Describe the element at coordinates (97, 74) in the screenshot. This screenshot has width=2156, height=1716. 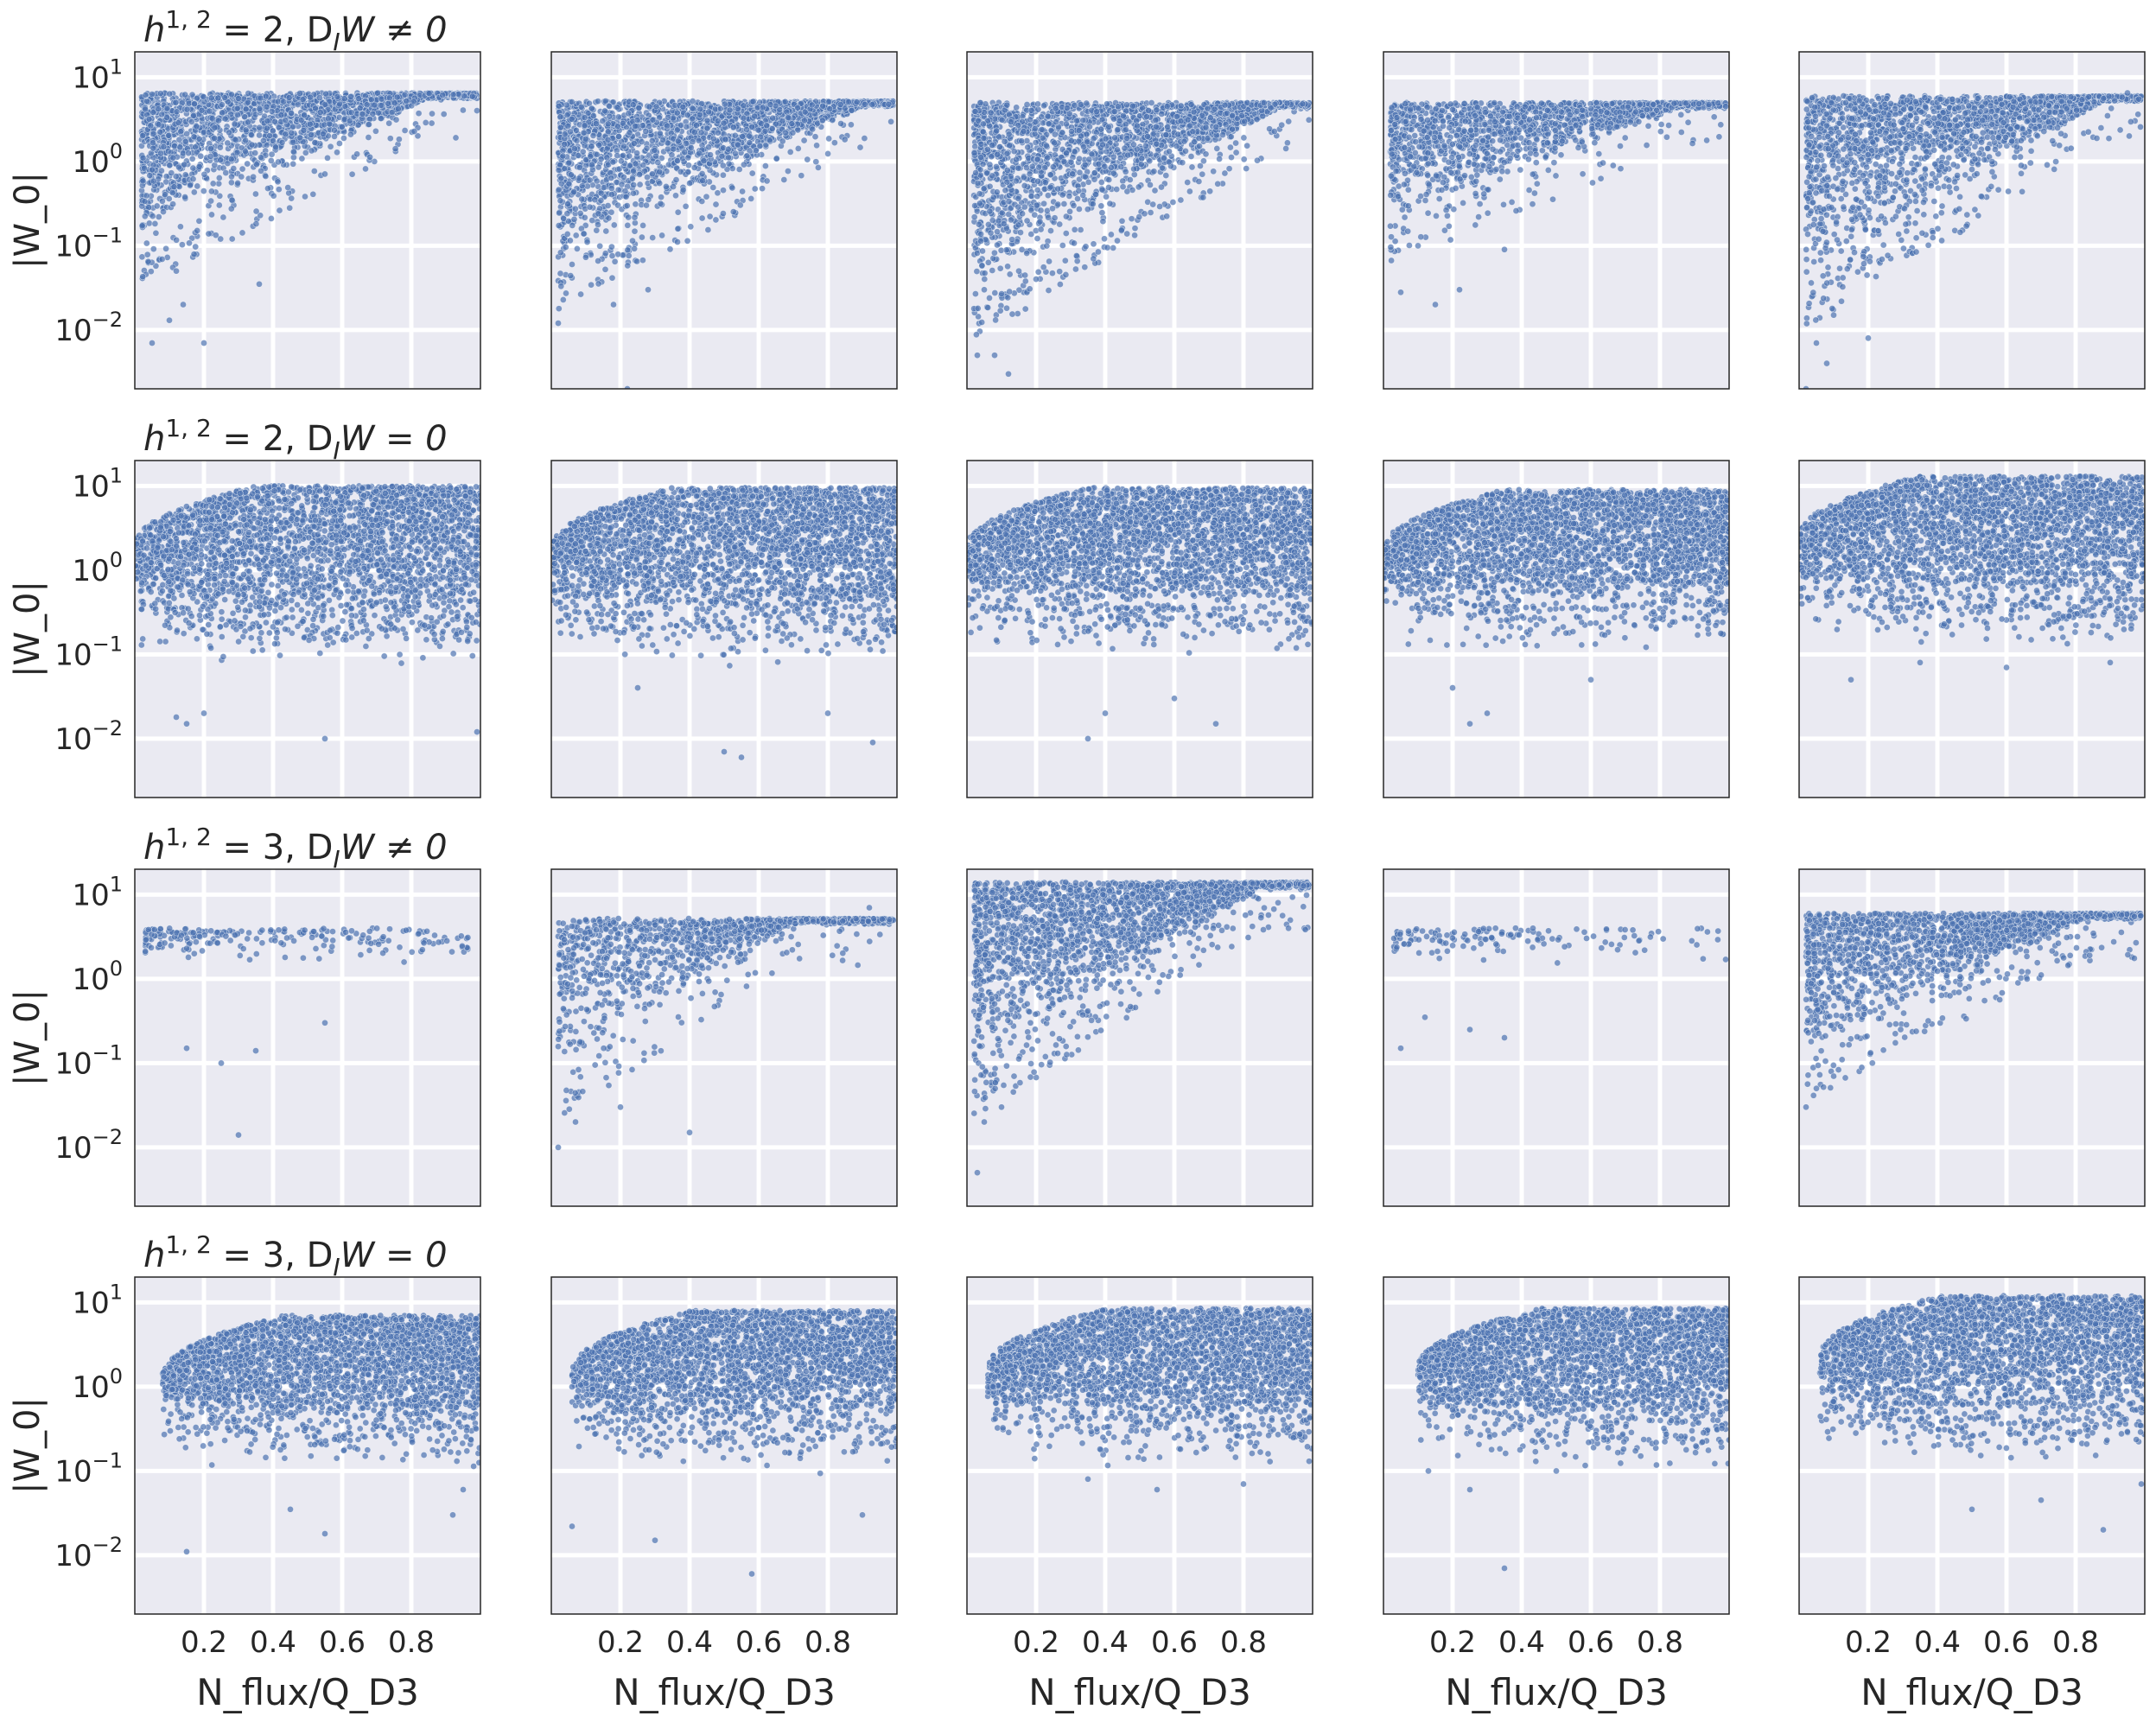
I see `y-tick-label: 101` at that location.